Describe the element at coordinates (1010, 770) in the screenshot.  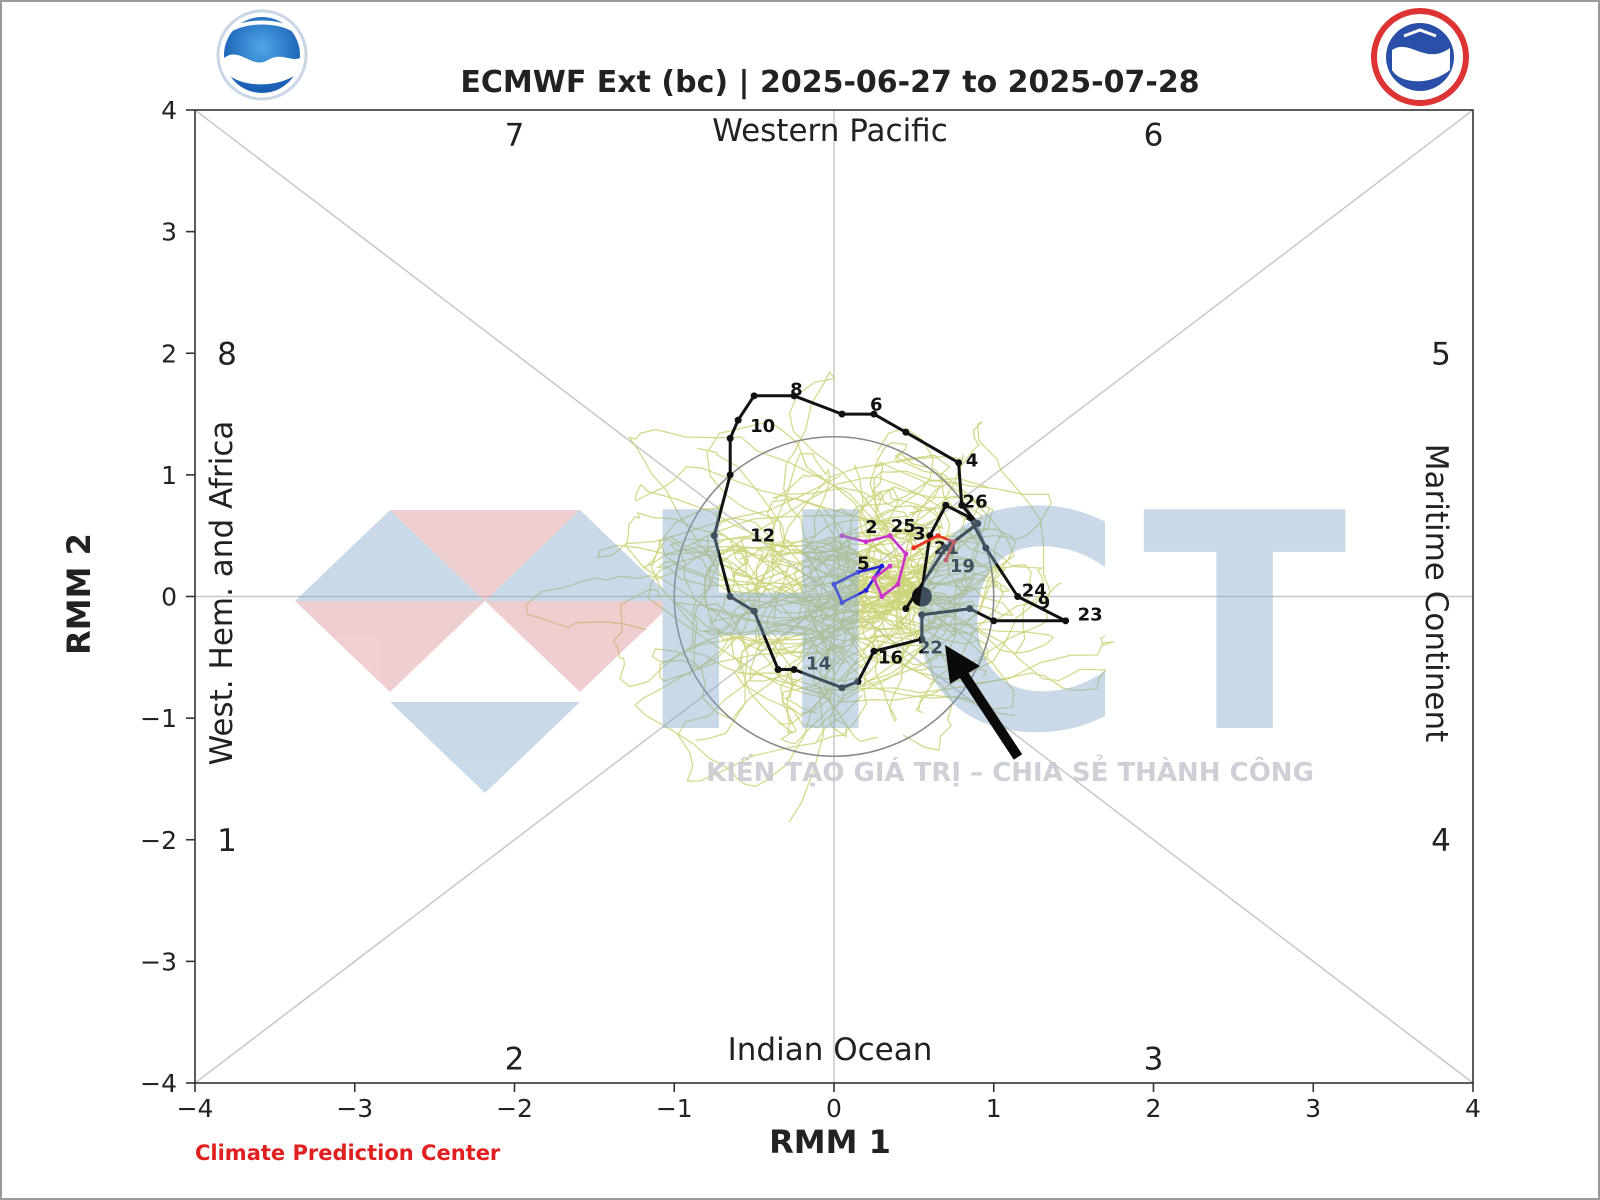
I see `watermark-tagline: KIẾN TẠO GIÁ TRỊ – CHIA SẺ THÀNH CÔNG` at that location.